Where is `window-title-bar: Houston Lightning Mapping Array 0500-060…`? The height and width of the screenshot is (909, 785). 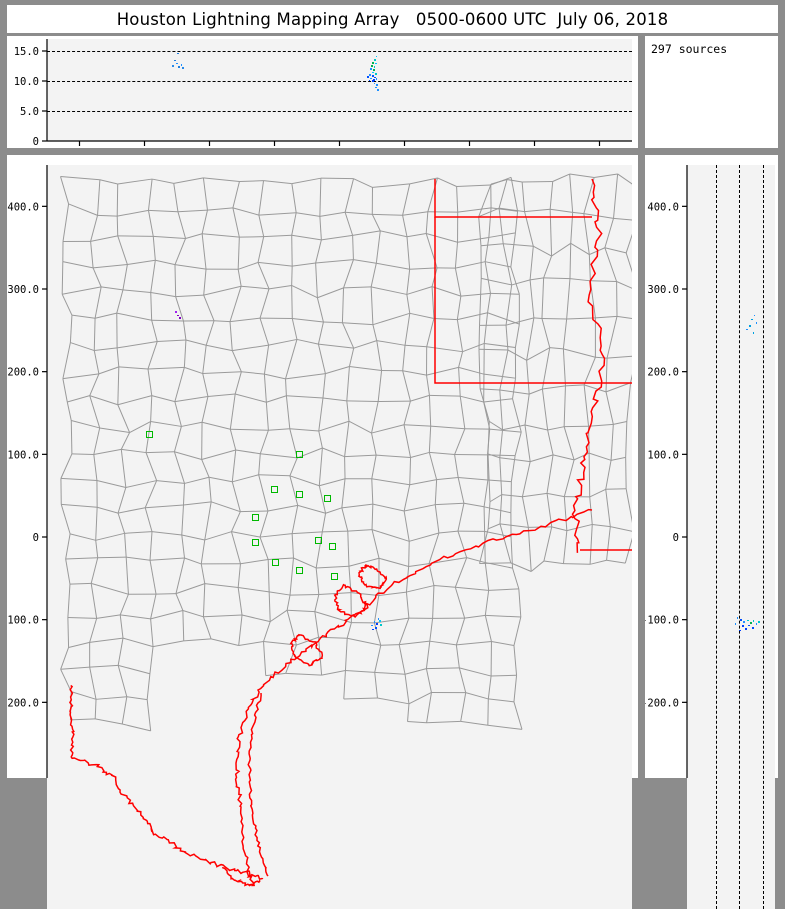 window-title-bar: Houston Lightning Mapping Array 0500-060… is located at coordinates (392, 19).